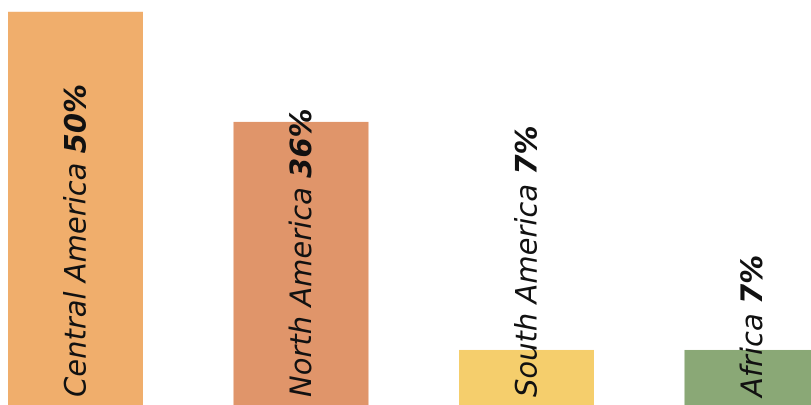 This screenshot has height=405, width=811. What do you see at coordinates (752, 279) in the screenshot?
I see `bar-value-africa: 7%` at bounding box center [752, 279].